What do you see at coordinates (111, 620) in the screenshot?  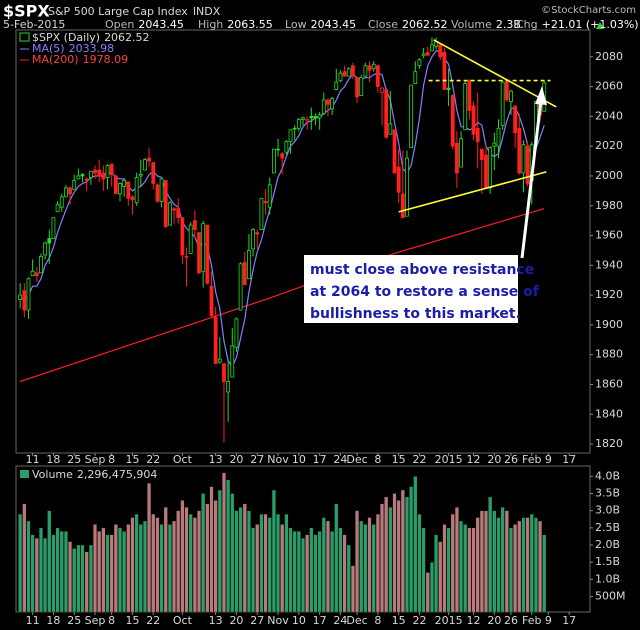 I see `x-tick-label: 8` at bounding box center [111, 620].